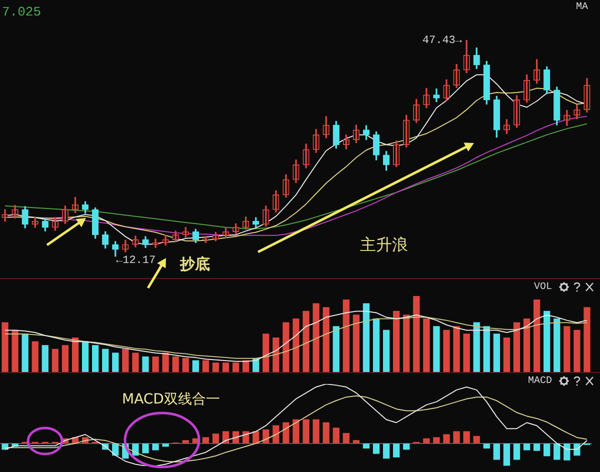  What do you see at coordinates (543, 287) in the screenshot?
I see `chart-title: VOL` at bounding box center [543, 287].